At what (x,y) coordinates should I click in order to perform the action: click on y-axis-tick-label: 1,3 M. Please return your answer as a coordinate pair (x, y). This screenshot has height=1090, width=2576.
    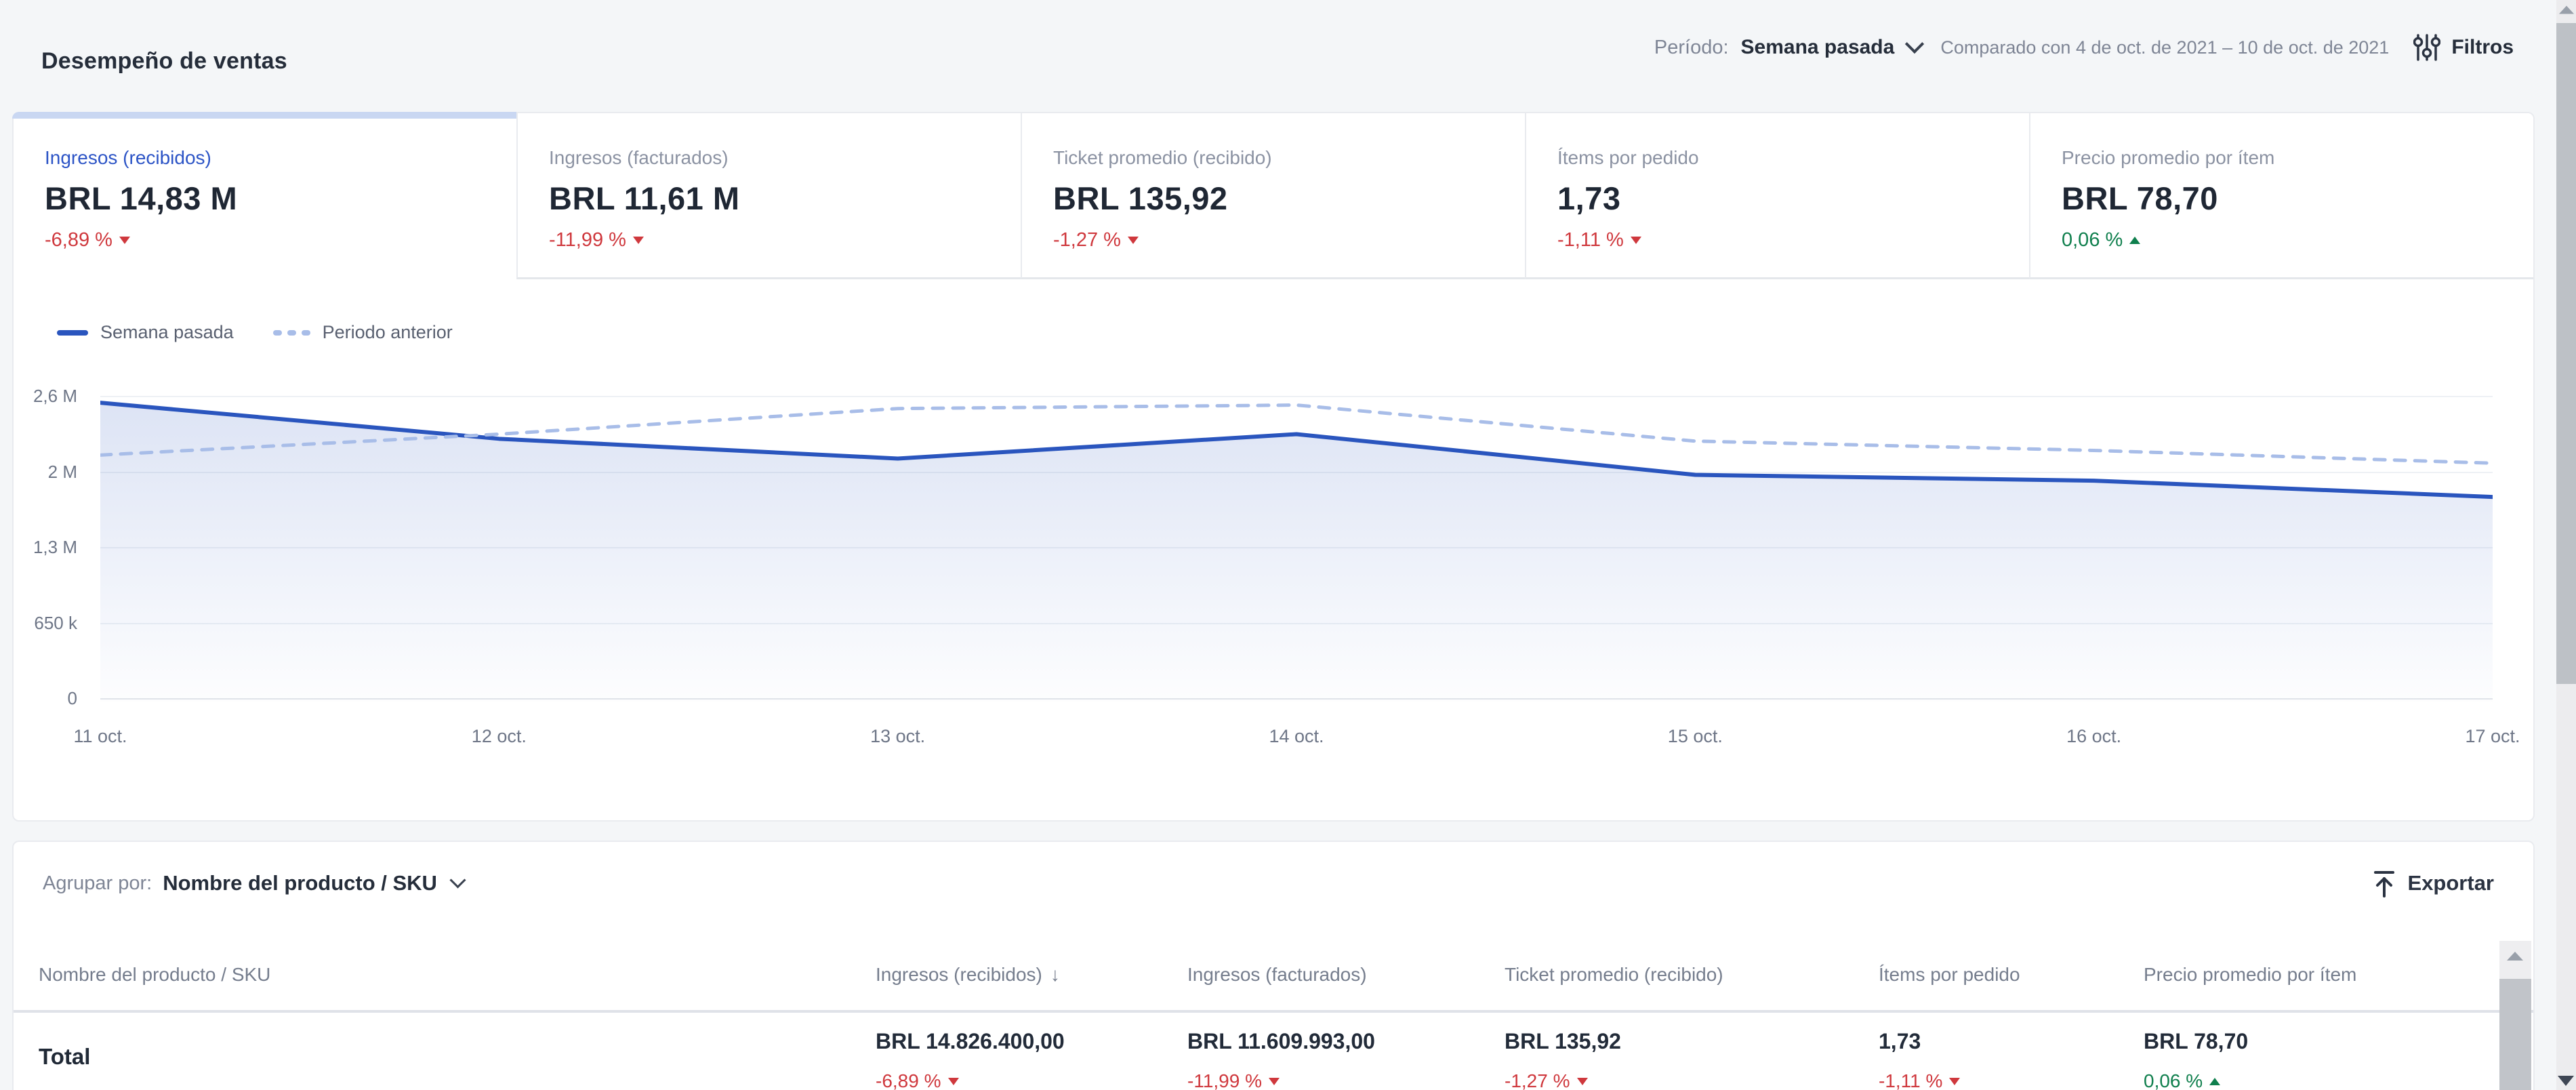
    Looking at the image, I should click on (55, 547).